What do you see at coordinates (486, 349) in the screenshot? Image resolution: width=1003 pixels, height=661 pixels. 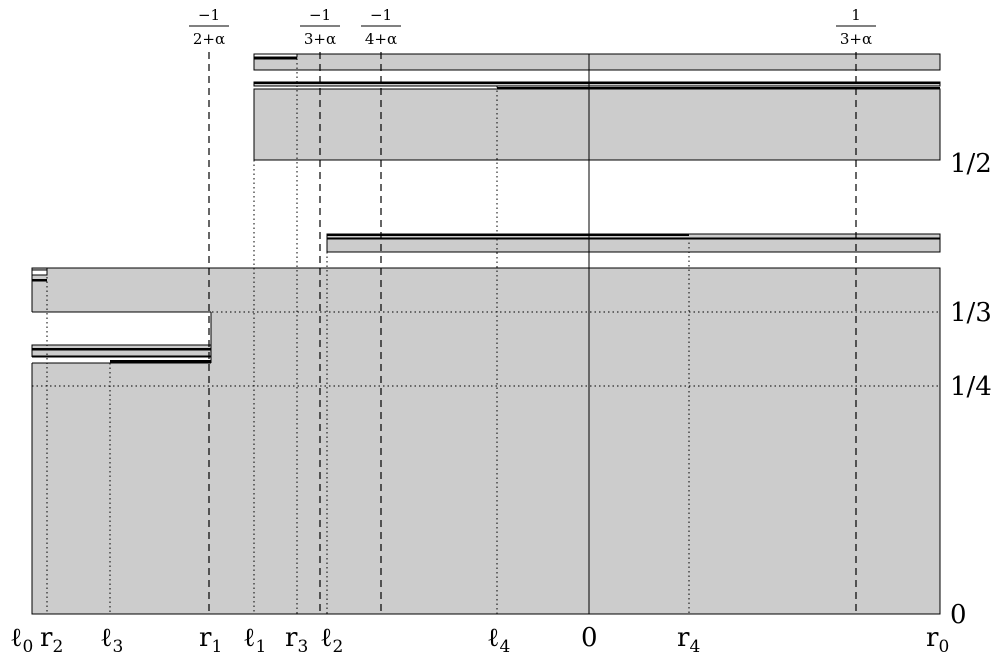 I see `horizontal-guides` at bounding box center [486, 349].